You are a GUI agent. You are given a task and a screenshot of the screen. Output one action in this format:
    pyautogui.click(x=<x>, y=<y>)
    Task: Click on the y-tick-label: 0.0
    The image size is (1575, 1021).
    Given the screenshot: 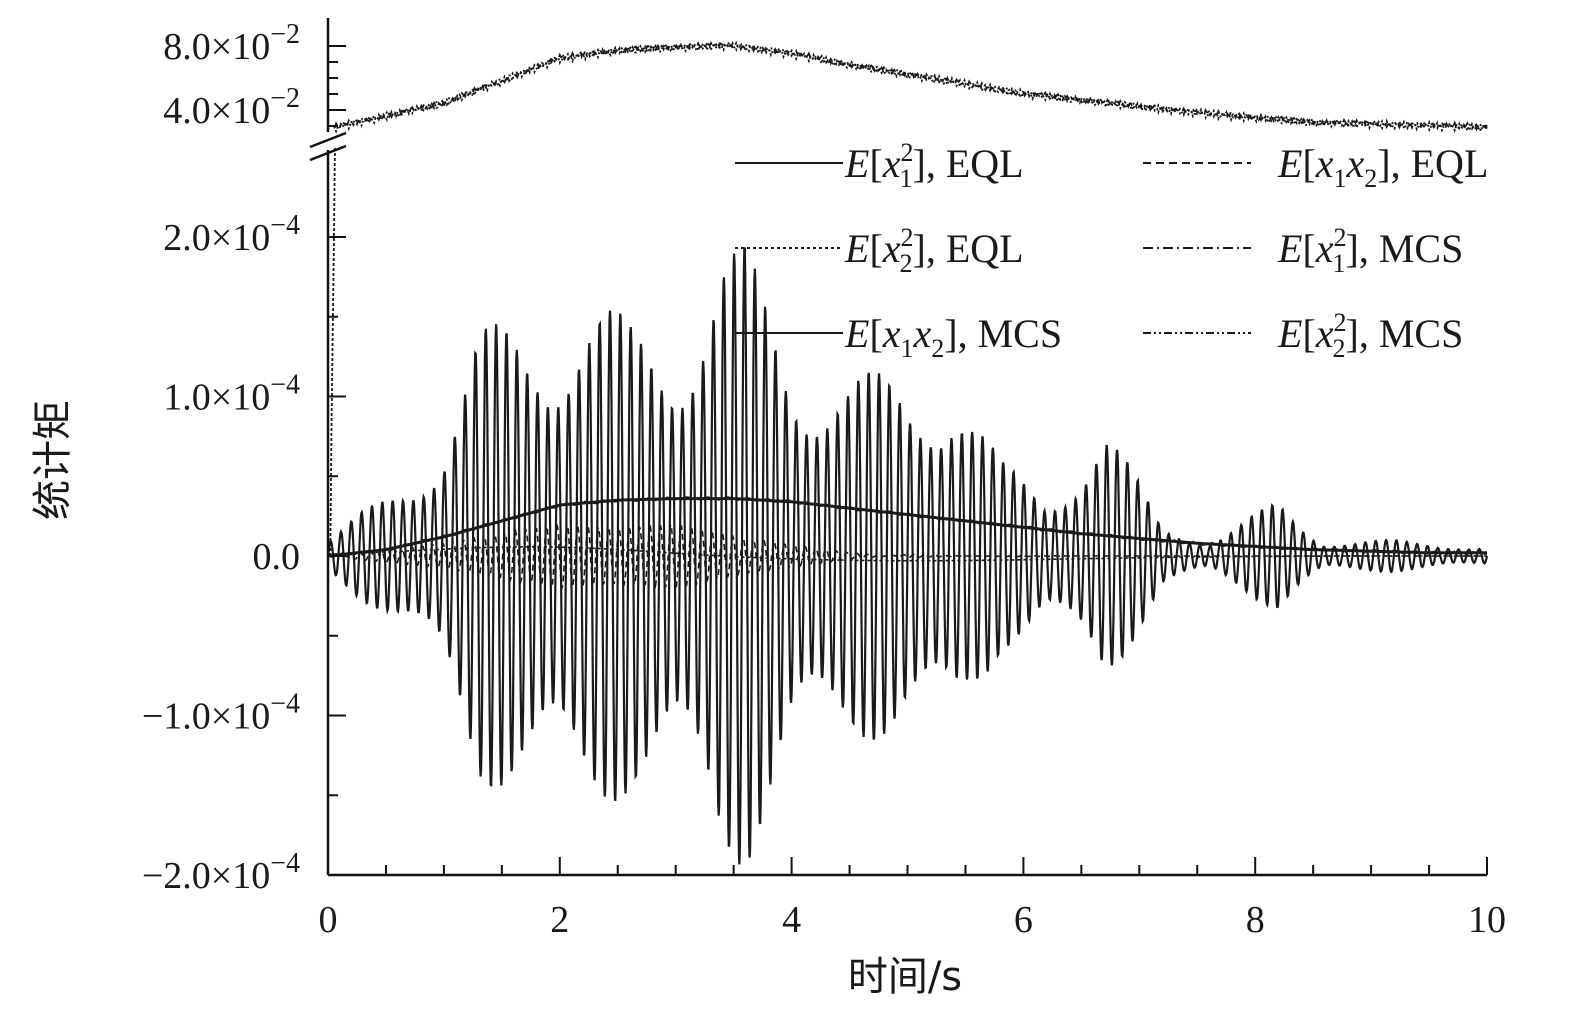 What is the action you would take?
    pyautogui.click(x=277, y=557)
    